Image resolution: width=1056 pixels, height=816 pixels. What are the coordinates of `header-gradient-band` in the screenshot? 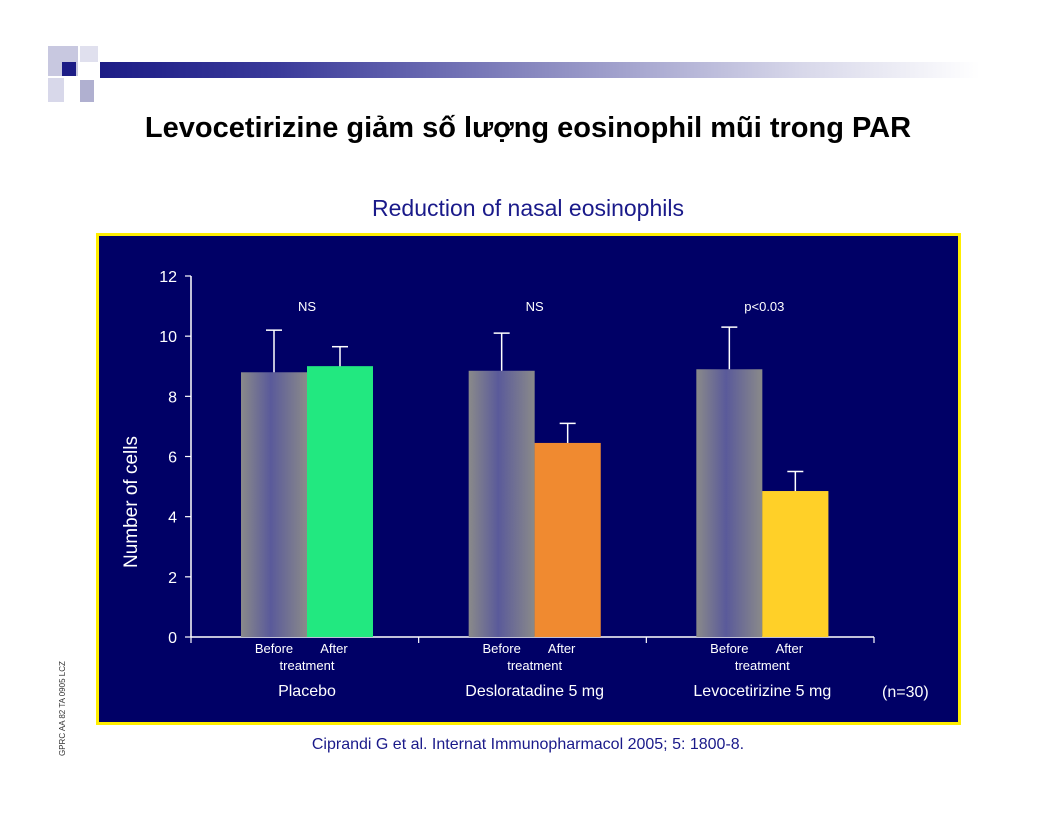 It's located at (540, 70).